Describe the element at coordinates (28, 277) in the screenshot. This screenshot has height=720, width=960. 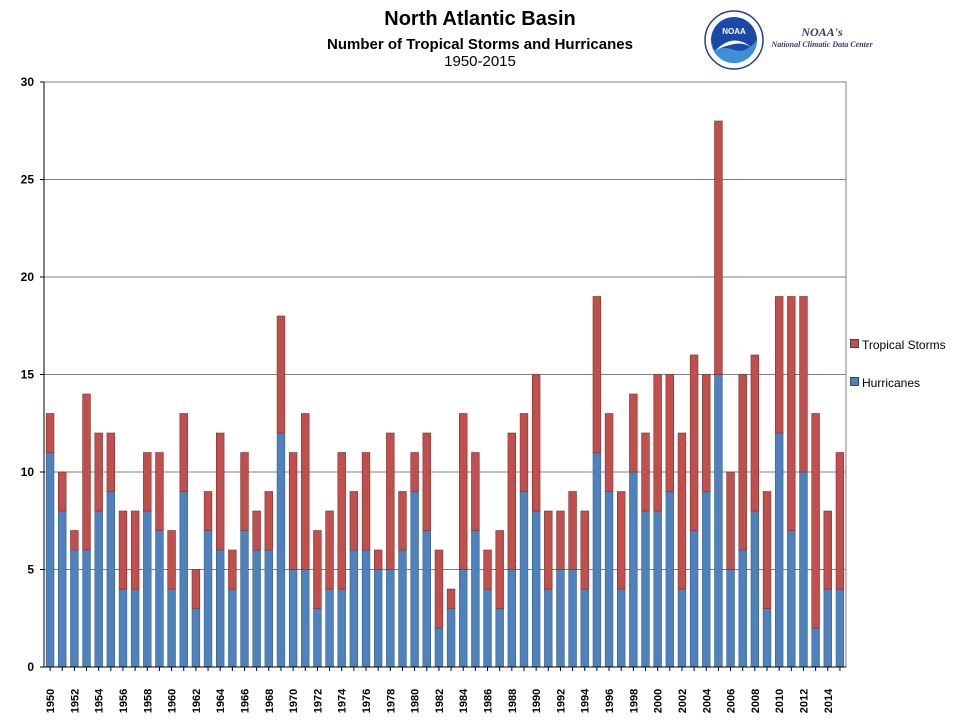
I see `y-tick-label: 20` at that location.